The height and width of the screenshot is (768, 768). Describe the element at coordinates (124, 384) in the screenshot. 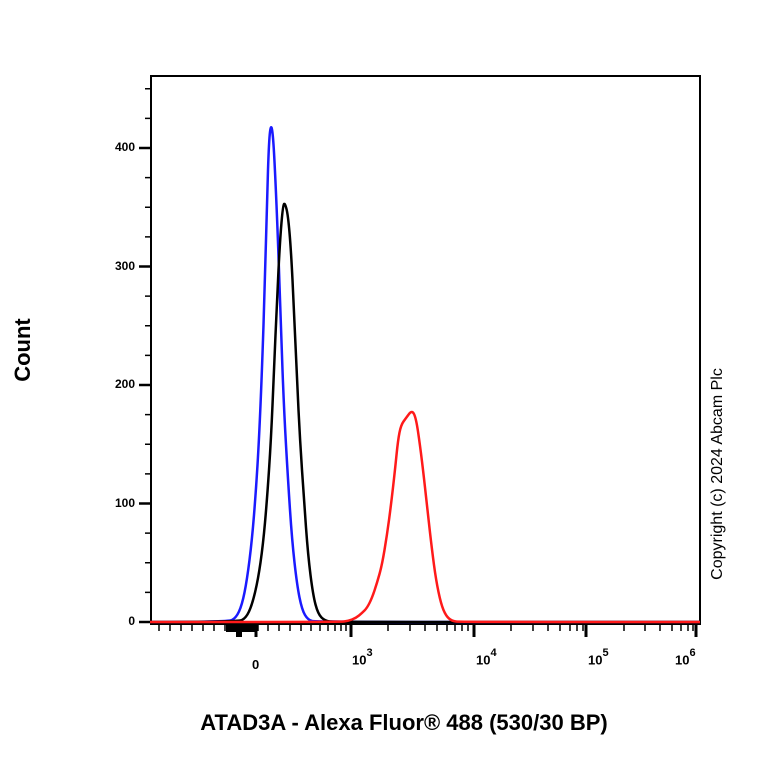

I see `y-tick-label: 200` at that location.